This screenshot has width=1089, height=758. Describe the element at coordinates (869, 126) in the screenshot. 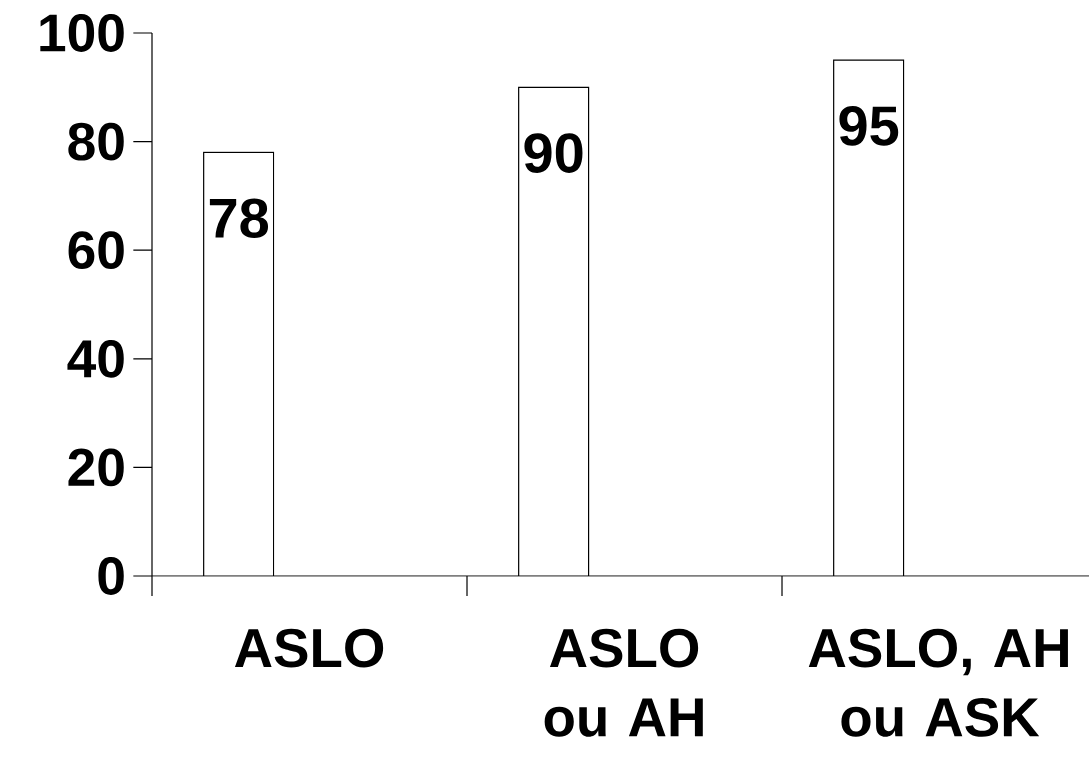

I see `data-label: 95` at that location.